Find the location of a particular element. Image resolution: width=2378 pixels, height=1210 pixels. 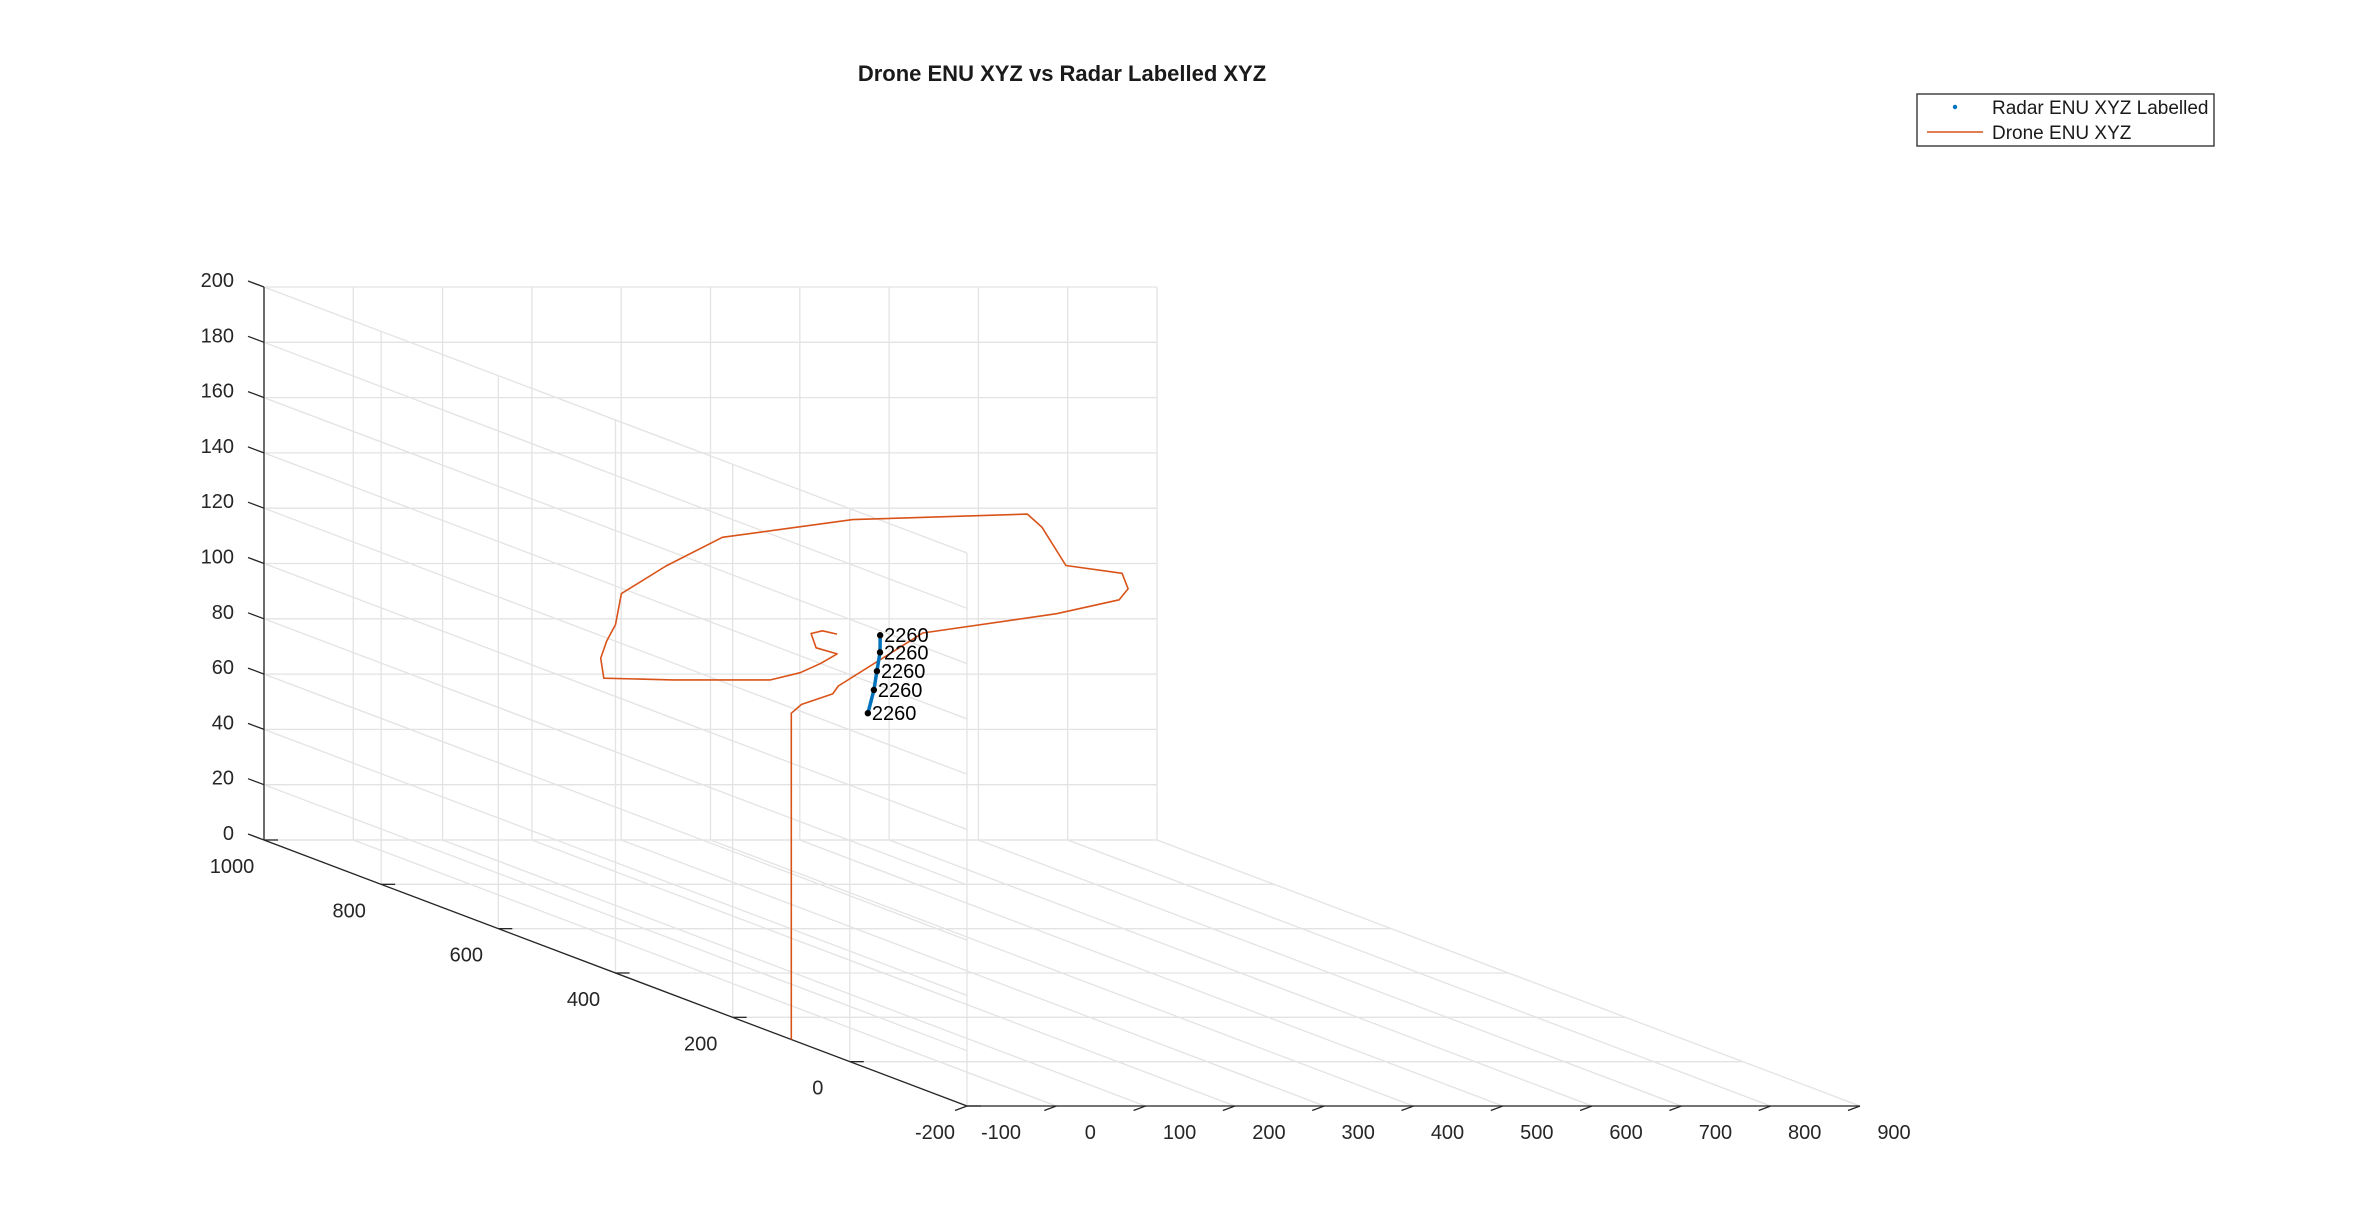

y-tick-label: 800 is located at coordinates (348, 911).